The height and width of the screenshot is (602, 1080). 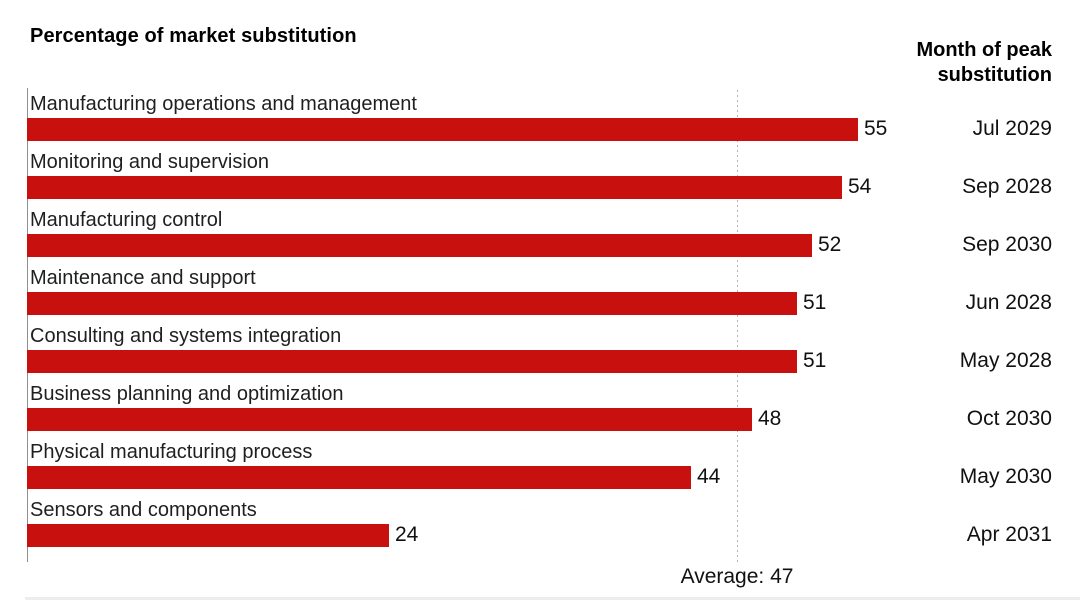 I want to click on category-label: Maintenance and support, so click(x=143, y=278).